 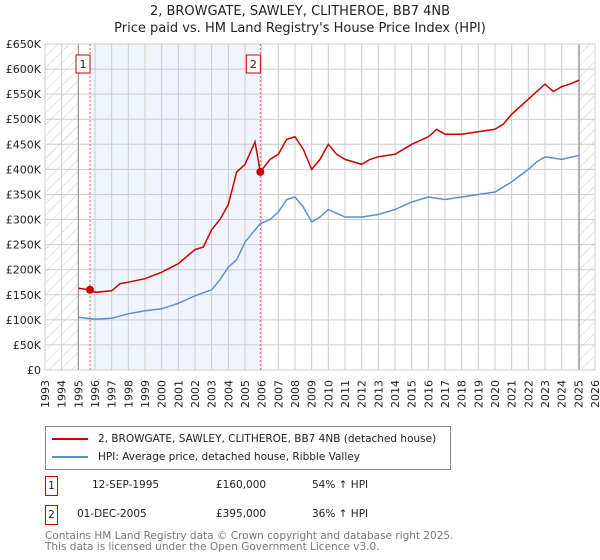 I want to click on y-tick-label: £350K, so click(x=24, y=194).